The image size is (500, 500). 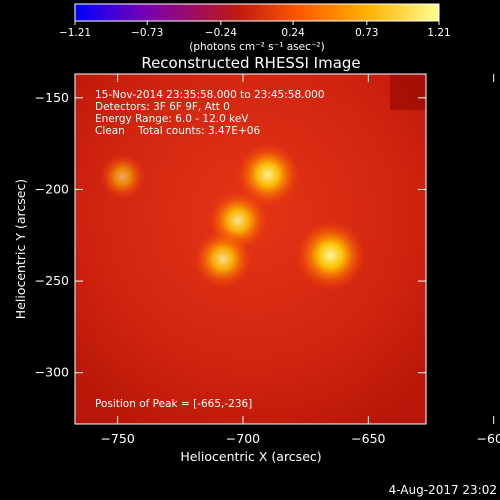 What do you see at coordinates (438, 33) in the screenshot?
I see `colorbar-tick-label: 1.21` at bounding box center [438, 33].